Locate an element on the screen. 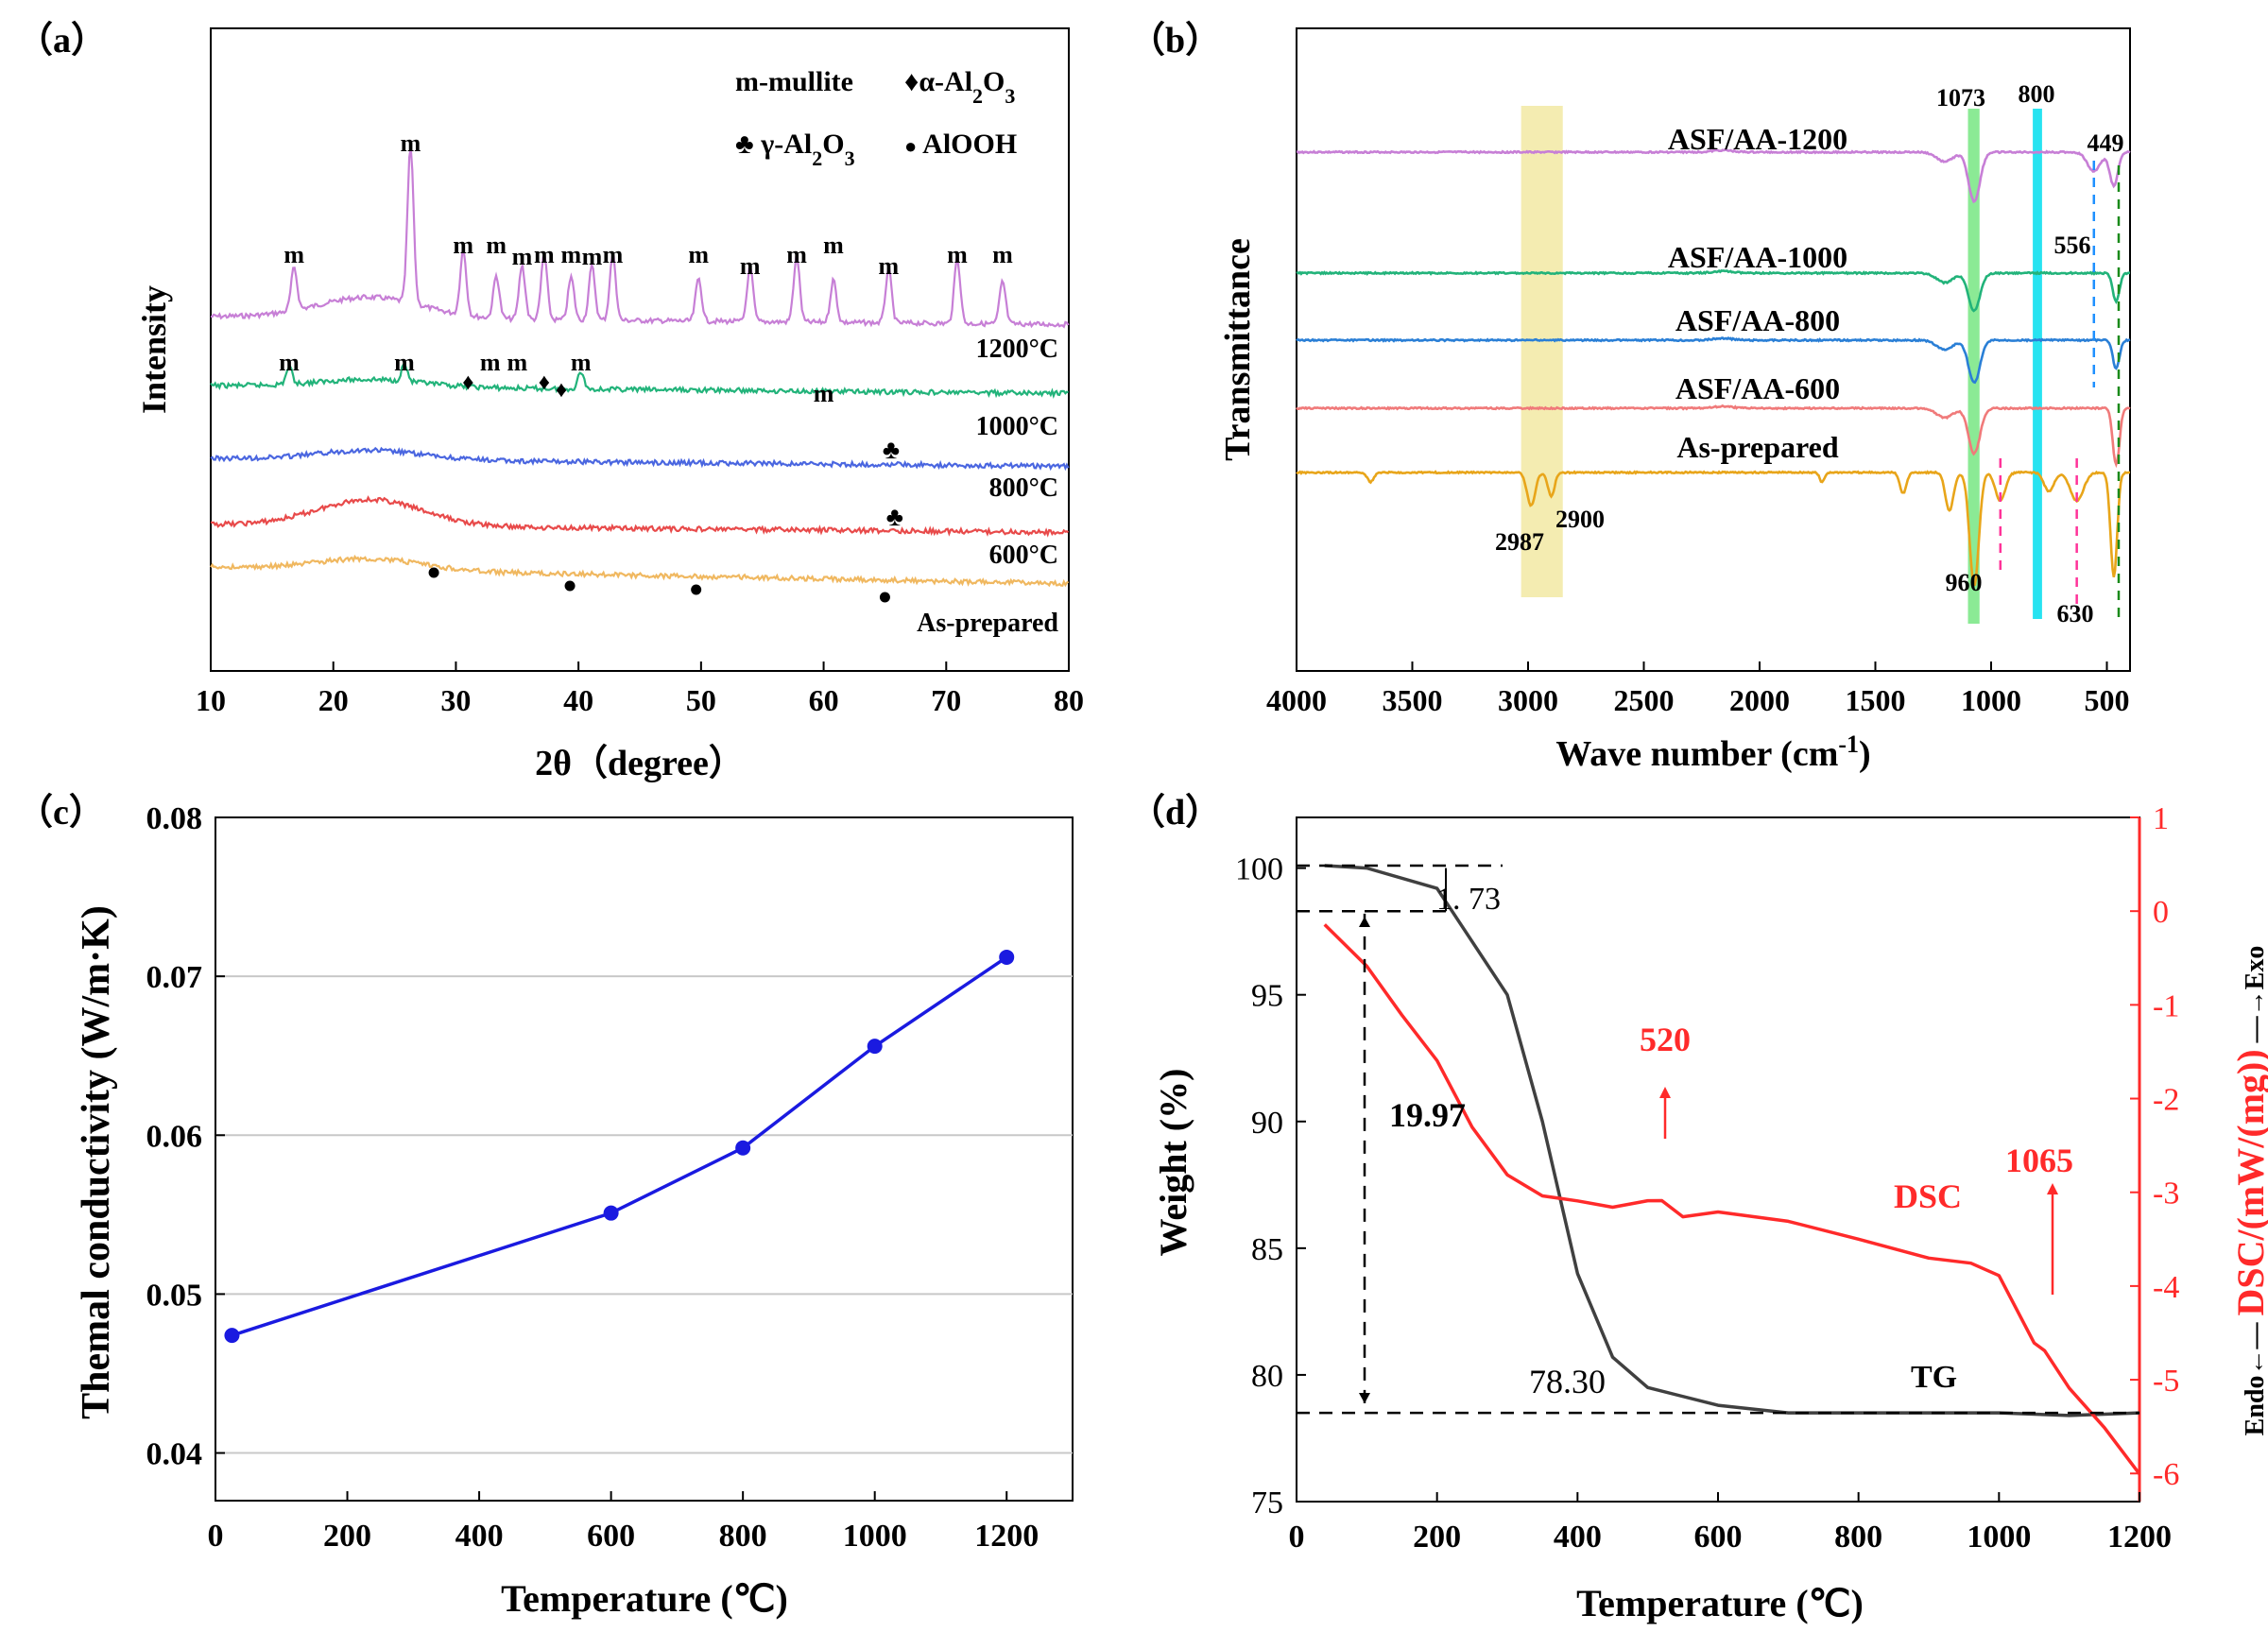  panel-b-xtick-label: 3000 is located at coordinates (1528, 700).